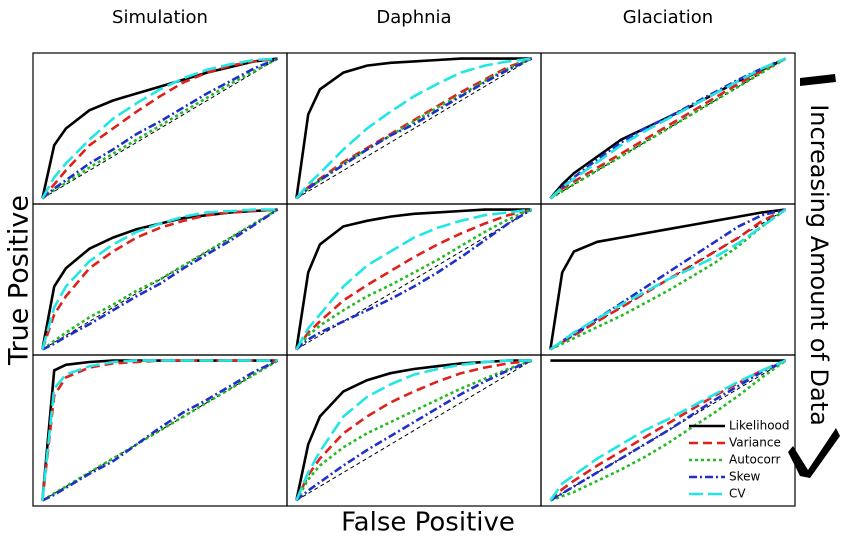 The height and width of the screenshot is (537, 841). I want to click on legend-label: Autocorr, so click(755, 460).